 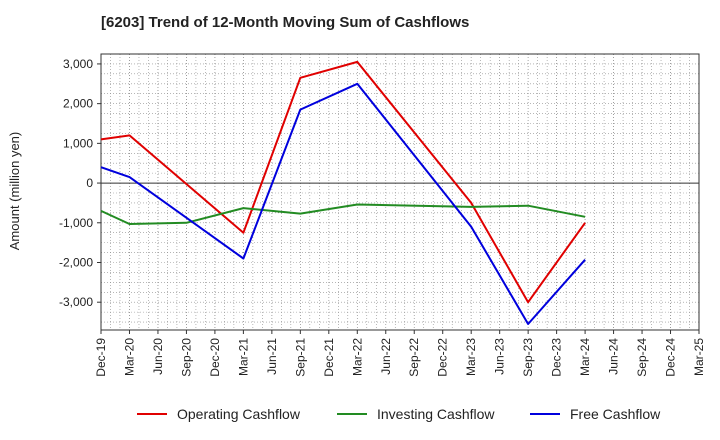 What do you see at coordinates (215, 357) in the screenshot?
I see `x-tick-label: Dec-20` at bounding box center [215, 357].